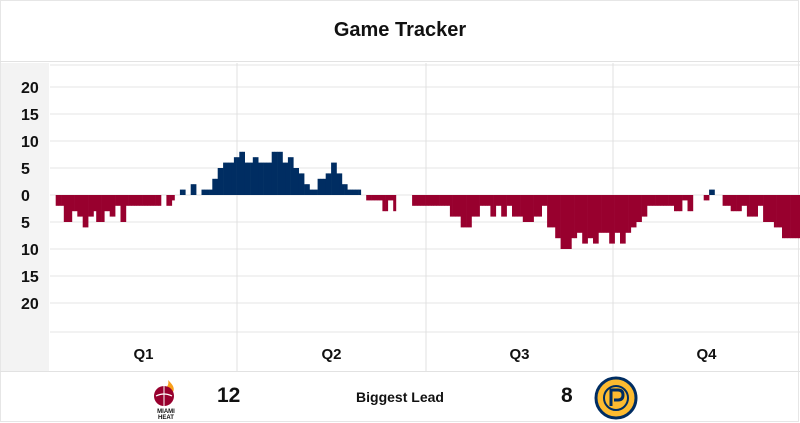 This screenshot has width=800, height=423. Describe the element at coordinates (25, 196) in the screenshot. I see `y-tick-label: 0` at that location.